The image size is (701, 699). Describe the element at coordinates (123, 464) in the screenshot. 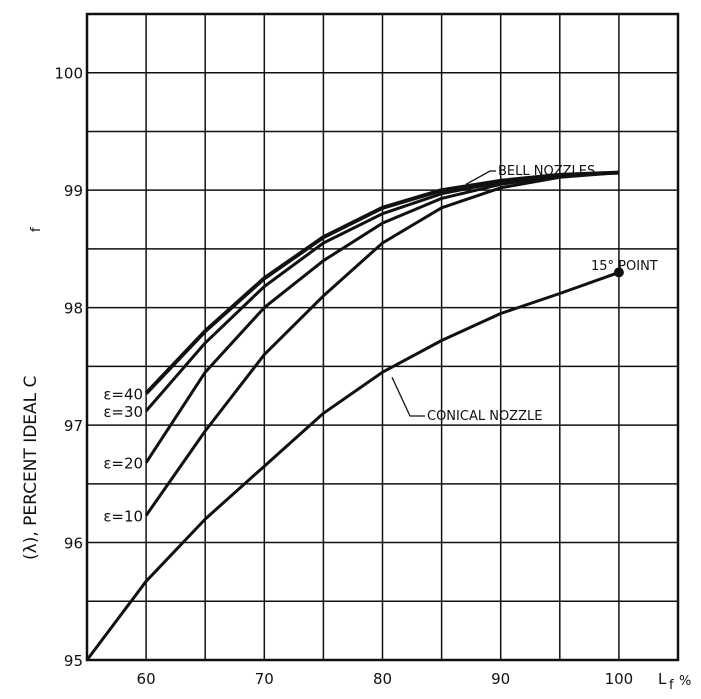

I see `series-label: ε=20` at that location.